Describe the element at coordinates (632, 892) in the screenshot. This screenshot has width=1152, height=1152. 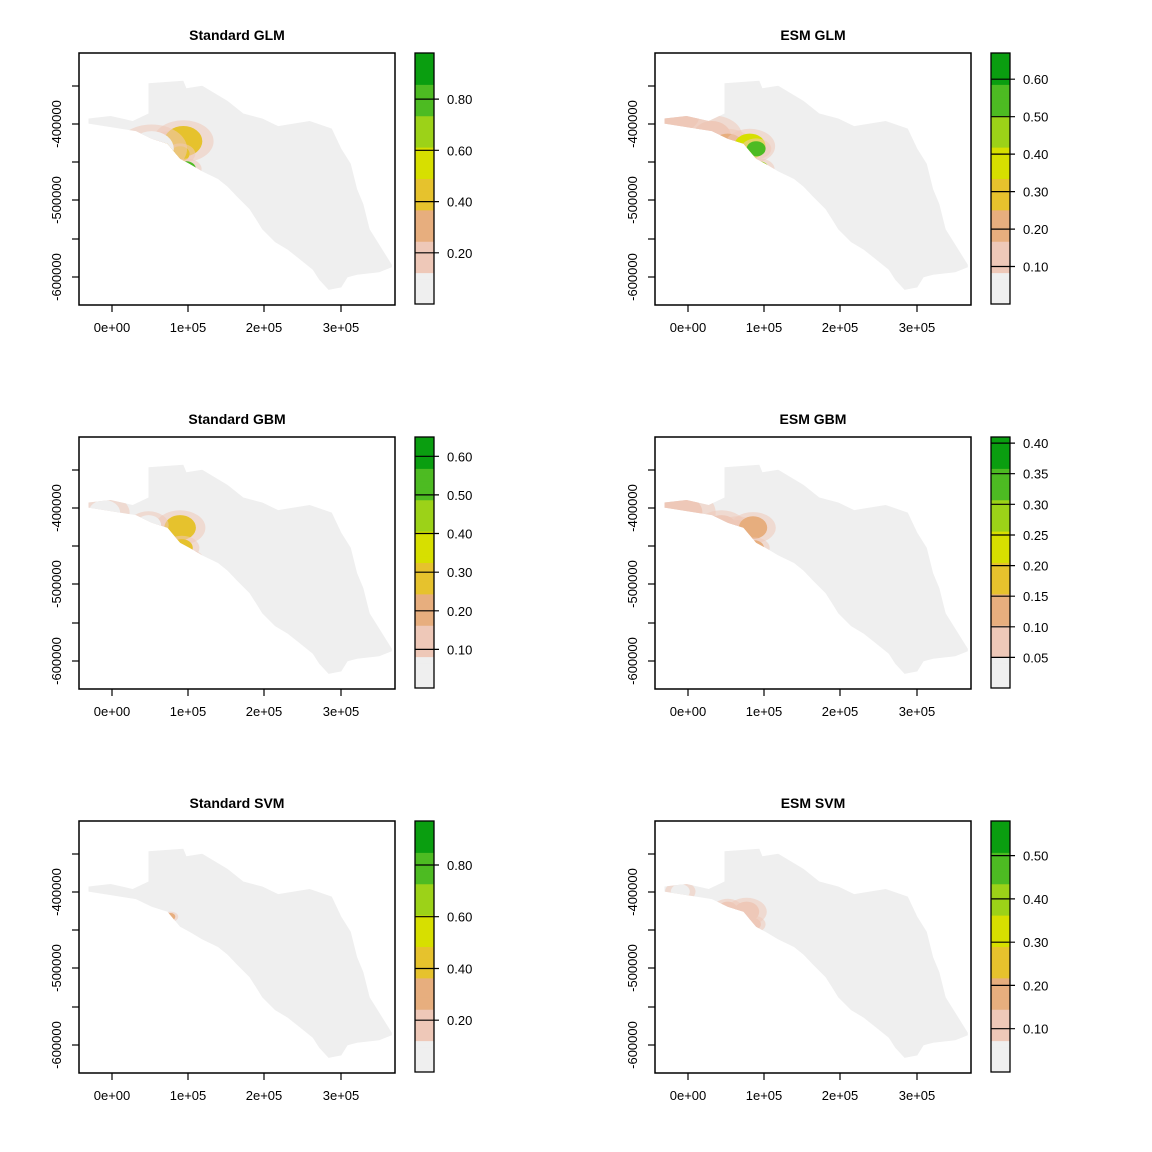
I see `y-tick-label: -400000` at that location.